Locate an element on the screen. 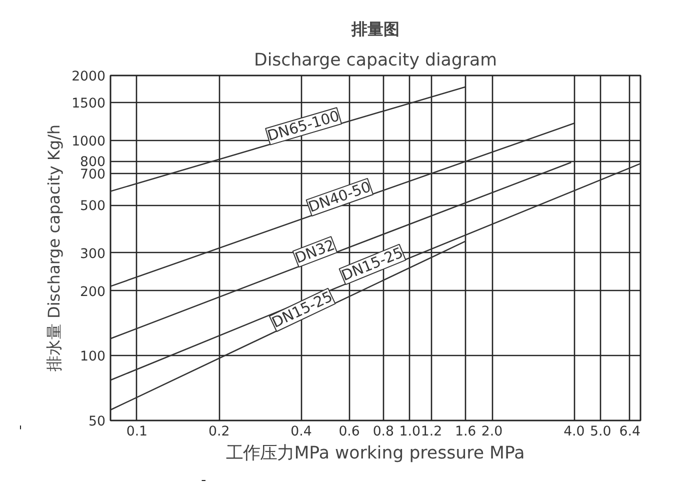 The height and width of the screenshot is (500, 700). y-tick-label: 500 is located at coordinates (93, 206).